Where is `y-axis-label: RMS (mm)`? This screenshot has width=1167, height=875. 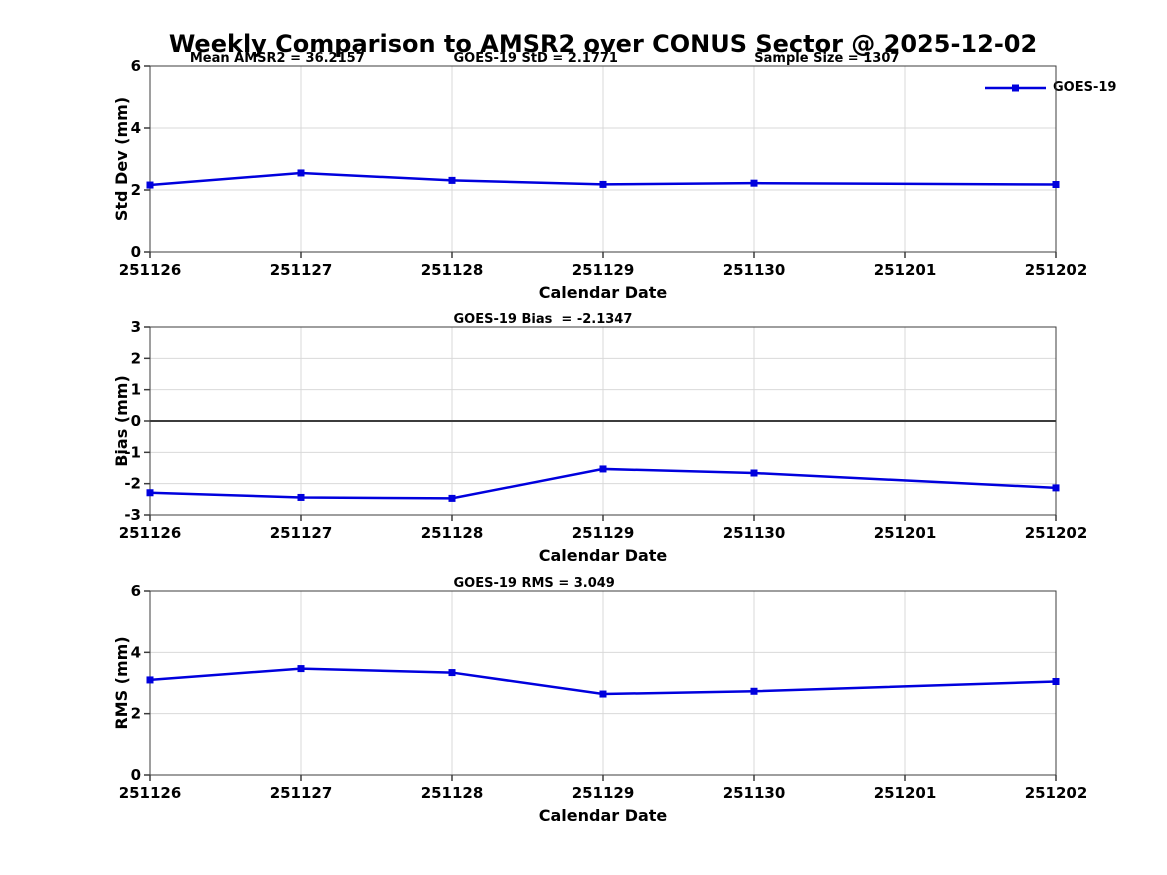 y-axis-label: RMS (mm) is located at coordinates (121, 682).